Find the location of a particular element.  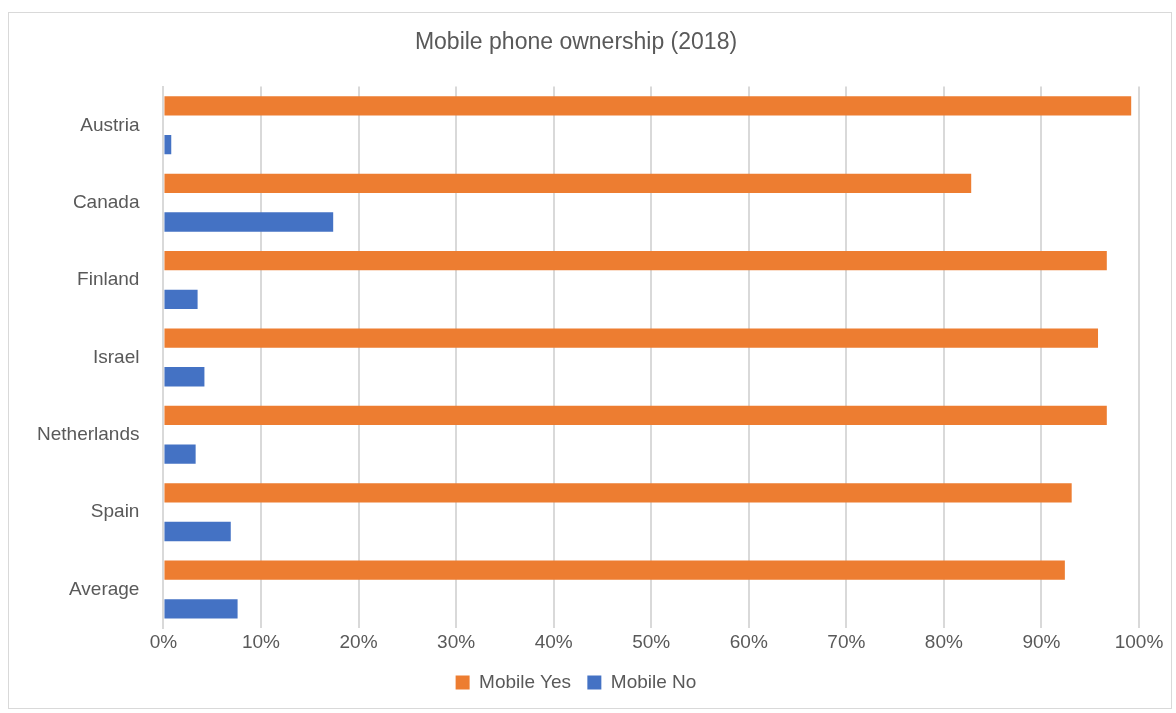

x-tick-label: 30% is located at coordinates (456, 641).